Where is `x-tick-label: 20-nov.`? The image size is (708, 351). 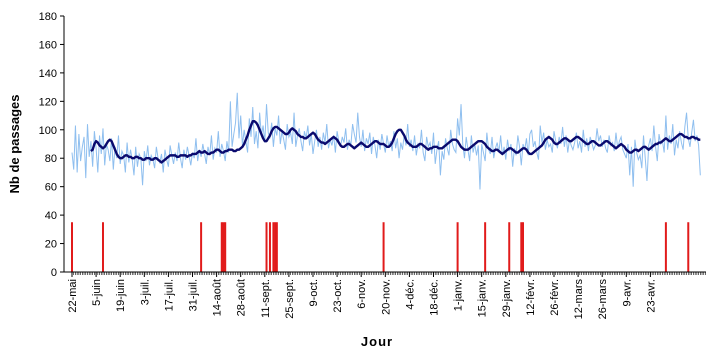
x-tick-label: 20-nov. is located at coordinates (386, 297).